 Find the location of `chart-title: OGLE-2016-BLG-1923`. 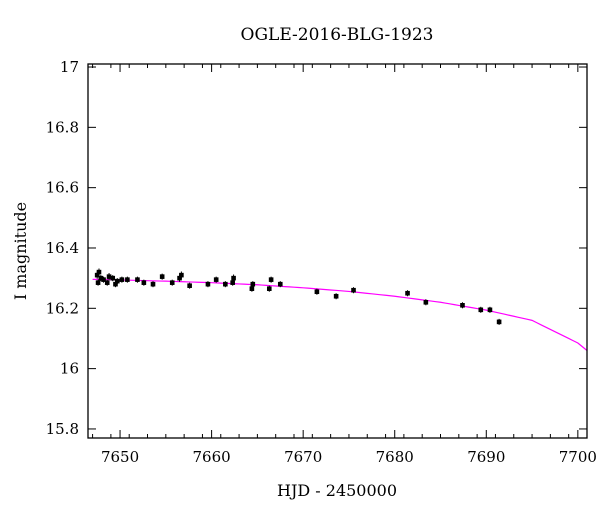

chart-title: OGLE-2016-BLG-1923 is located at coordinates (337, 35).